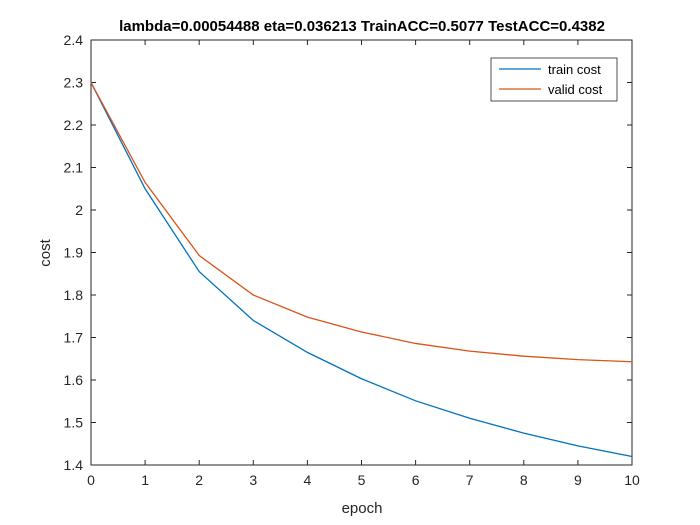 The image size is (700, 525). I want to click on y-tick-label: 2.2, so click(74, 125).